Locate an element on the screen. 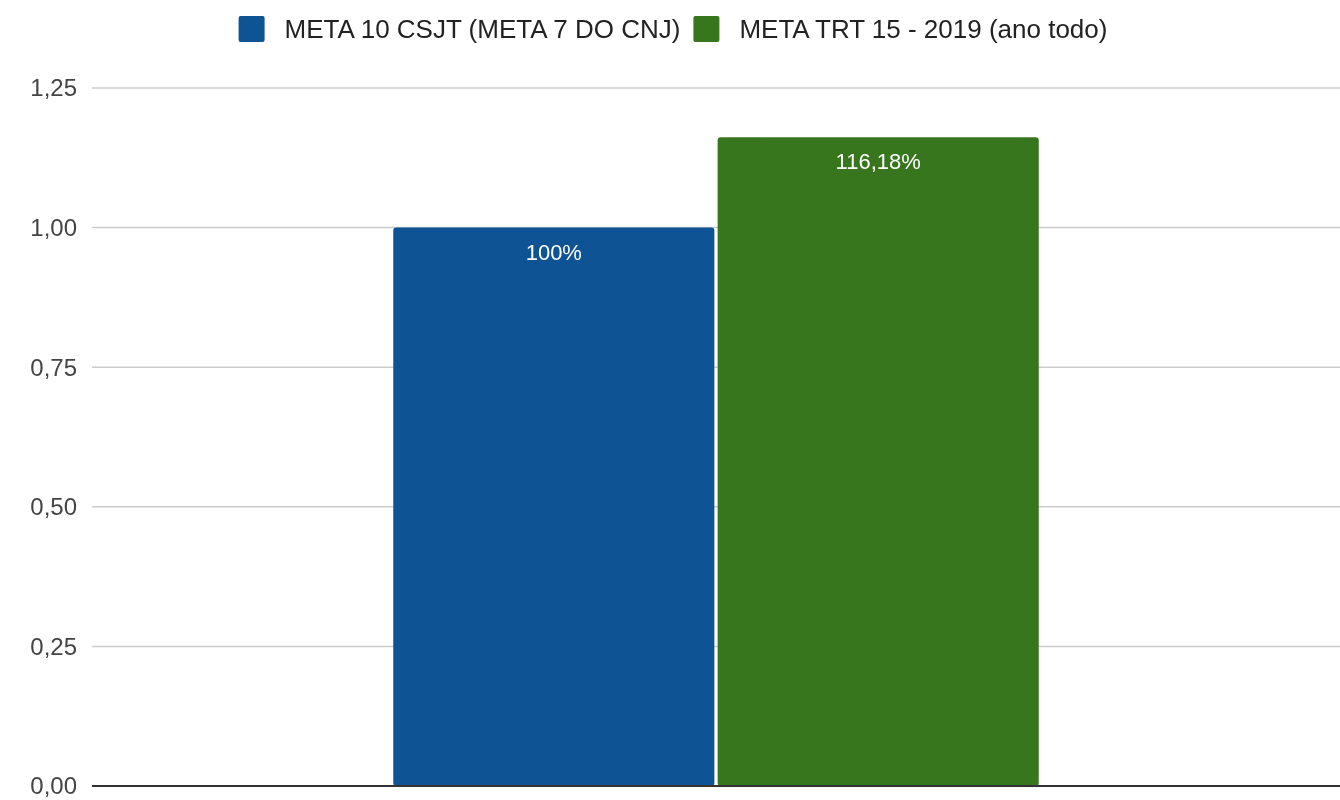 The image size is (1340, 800). data-label: 100% is located at coordinates (553, 252).